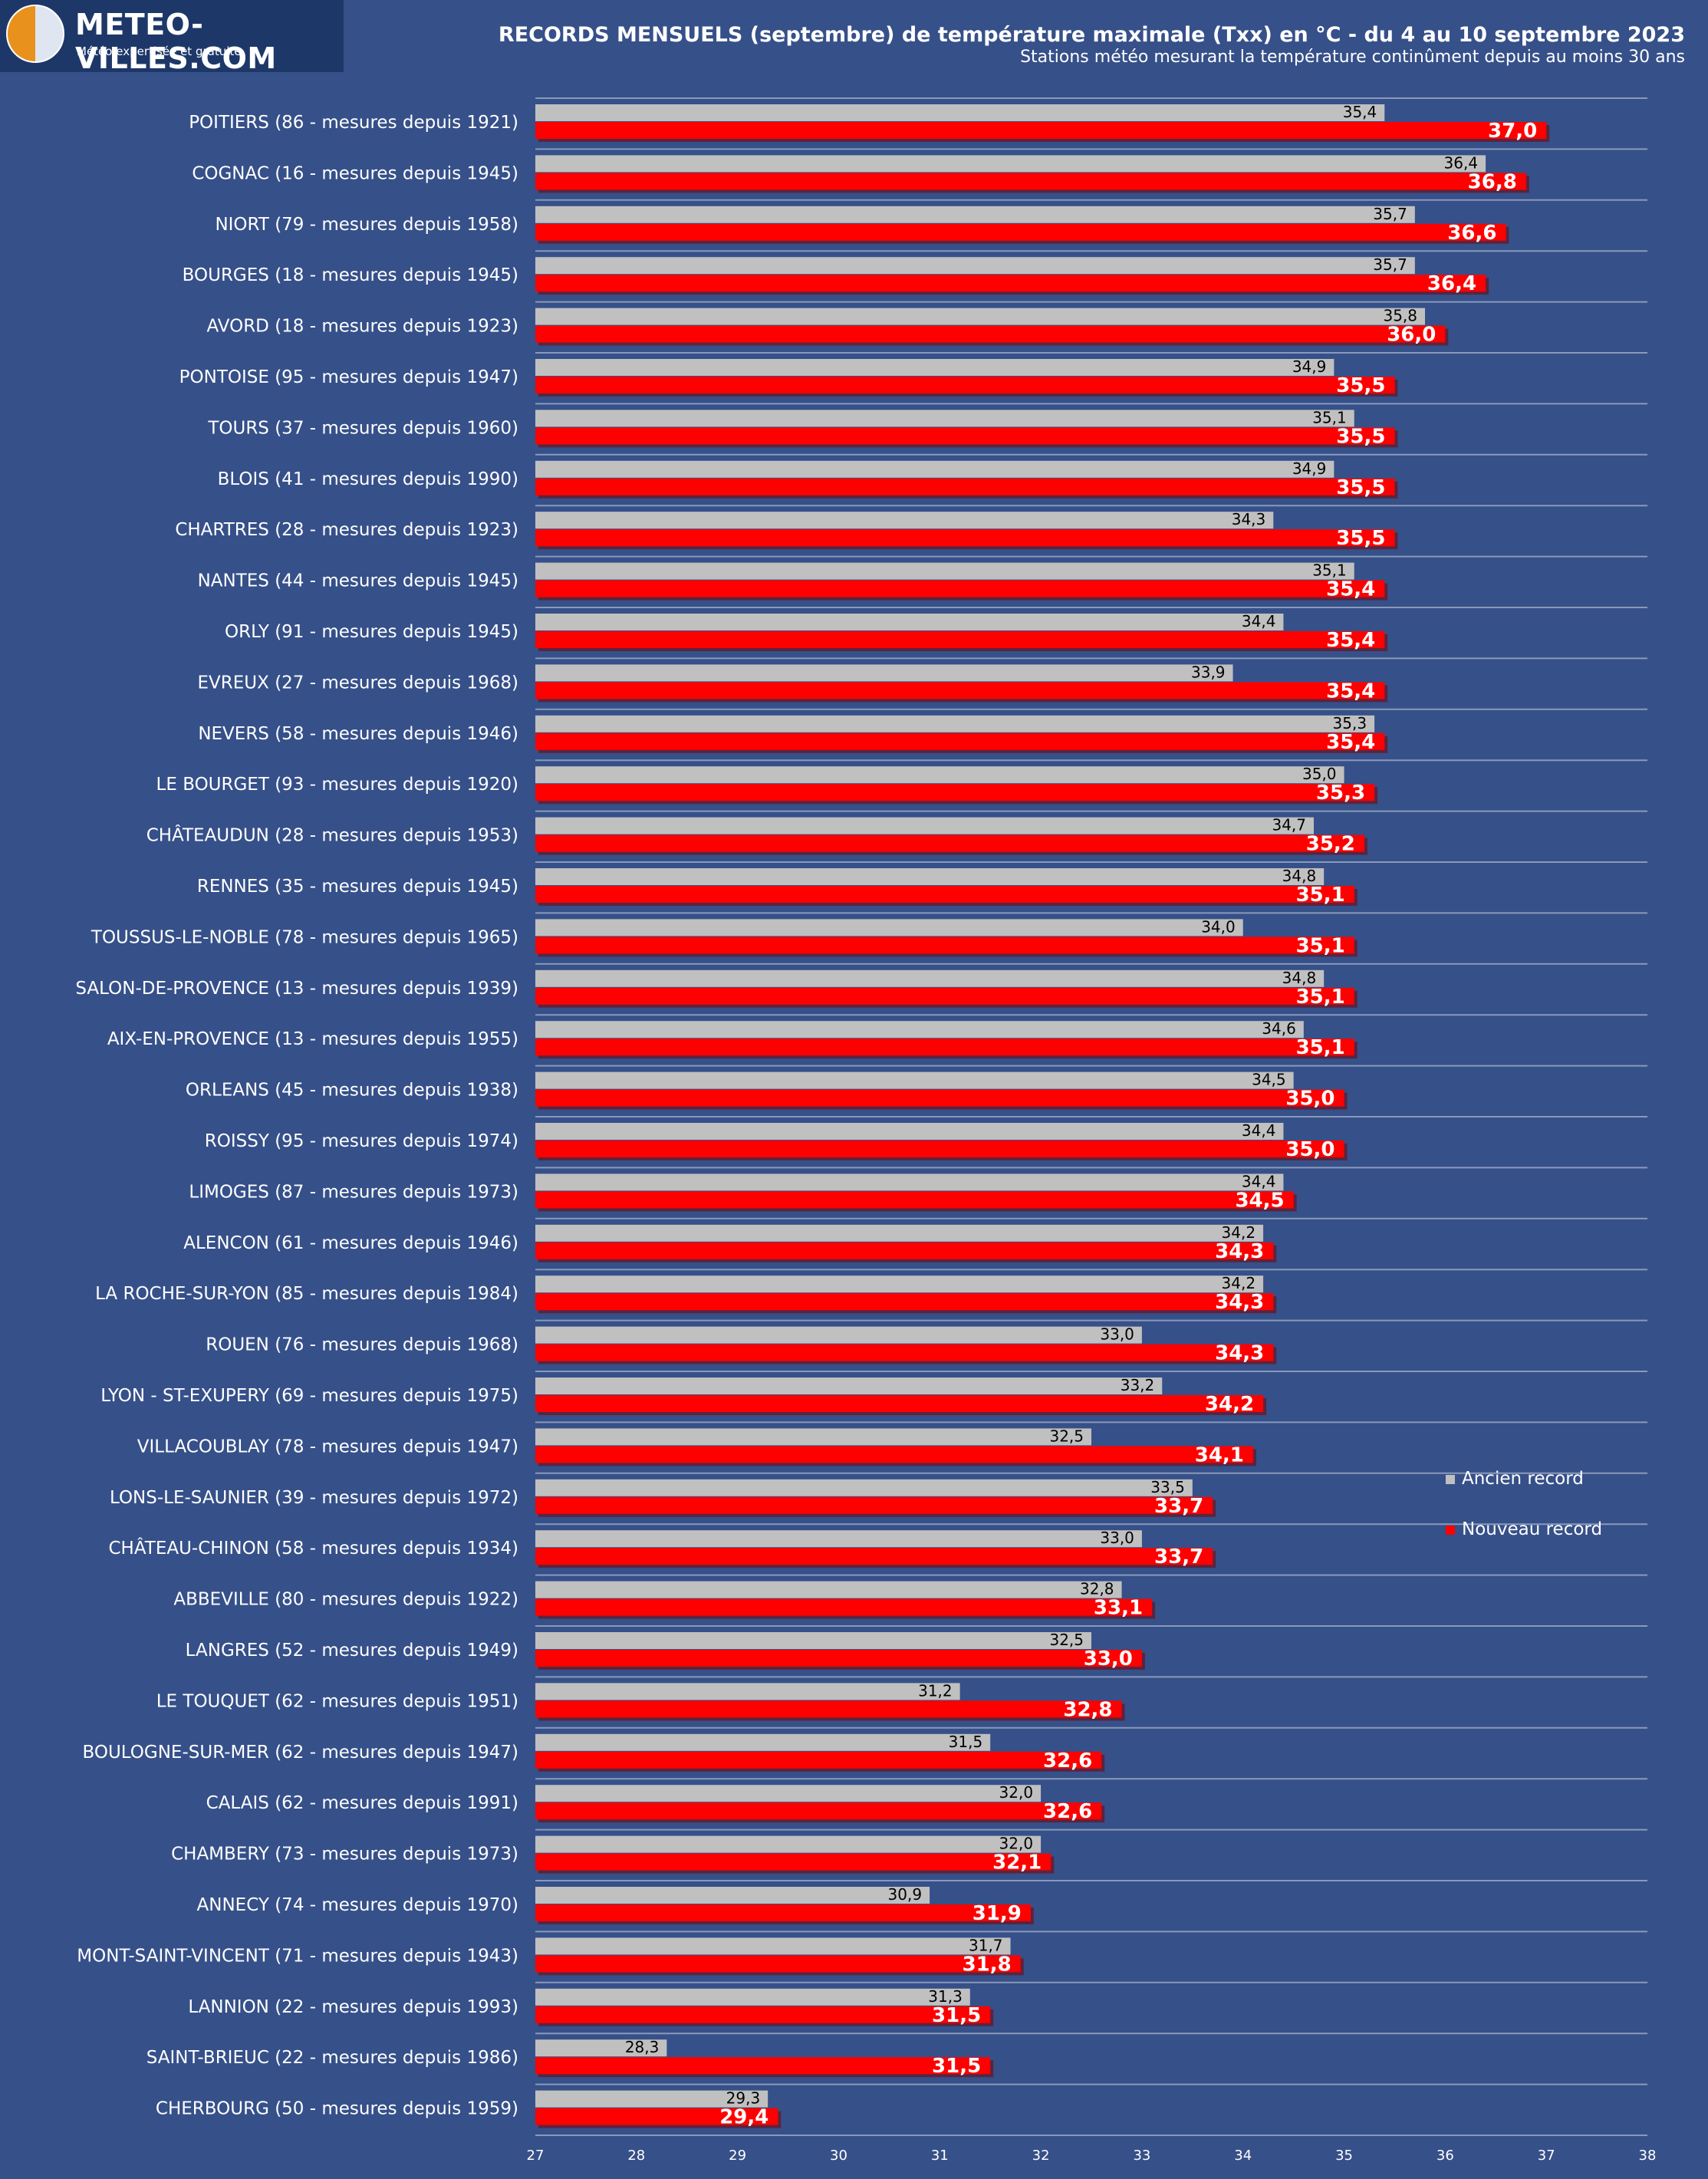 This screenshot has height=2179, width=1708. Describe the element at coordinates (1523, 1479) in the screenshot. I see `legend-label-old-record: Ancien record` at that location.